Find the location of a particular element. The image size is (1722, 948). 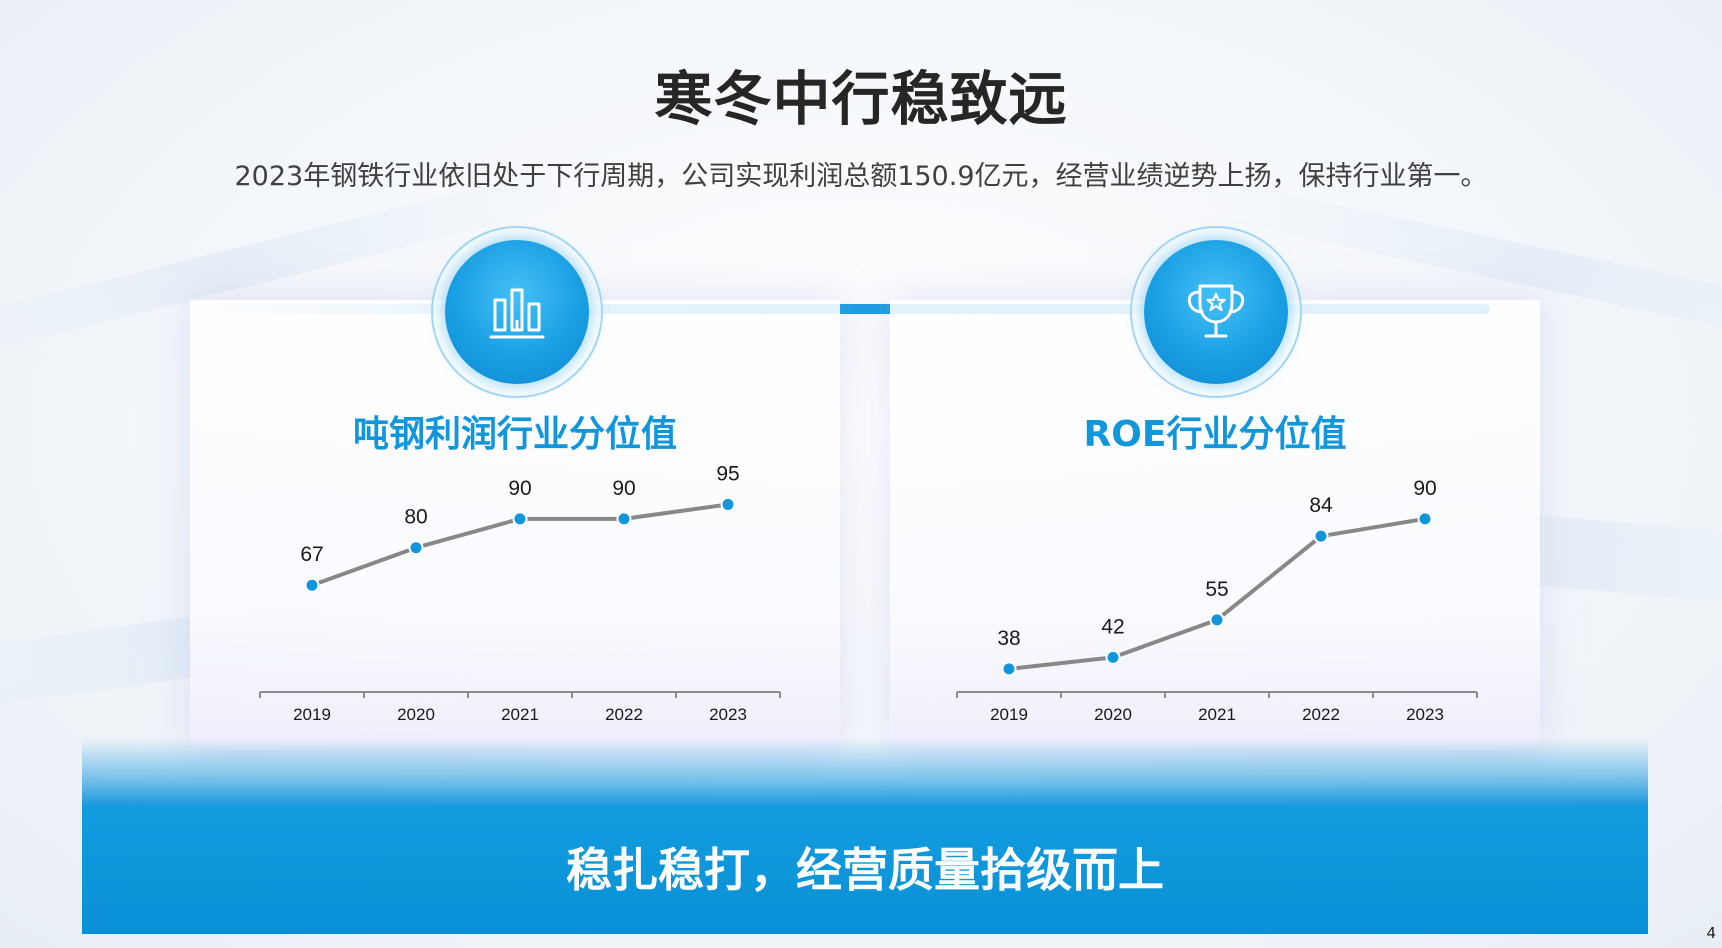

data-label: 95 is located at coordinates (727, 473).